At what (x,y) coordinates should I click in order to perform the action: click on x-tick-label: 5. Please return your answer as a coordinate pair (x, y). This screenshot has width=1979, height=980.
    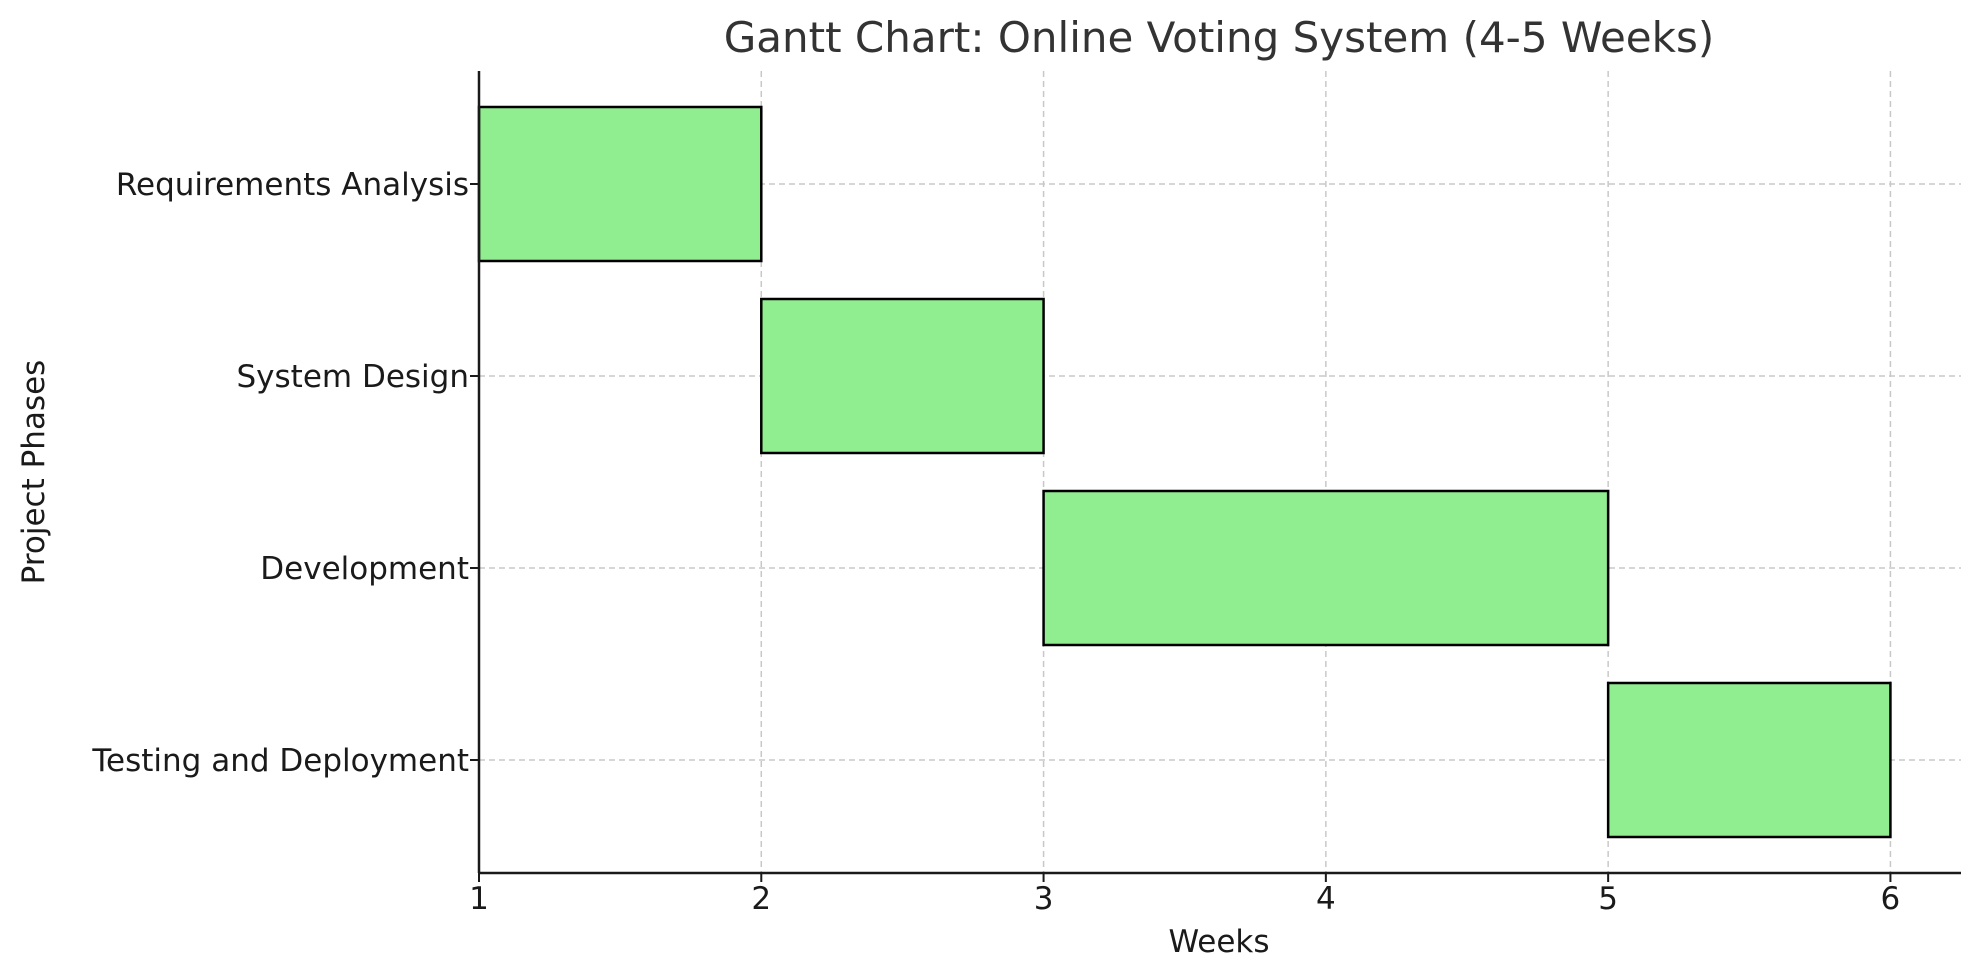
    Looking at the image, I should click on (1608, 899).